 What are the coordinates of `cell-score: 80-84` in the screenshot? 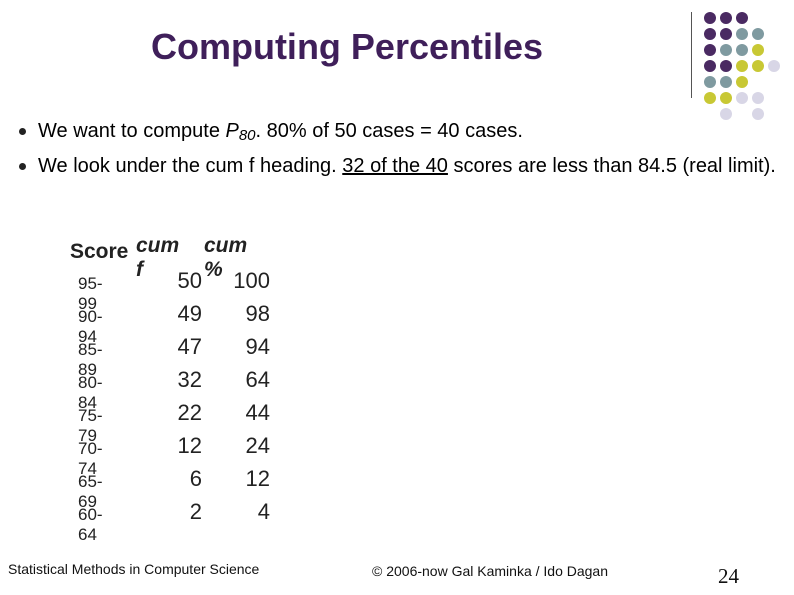 It's located at (90, 392).